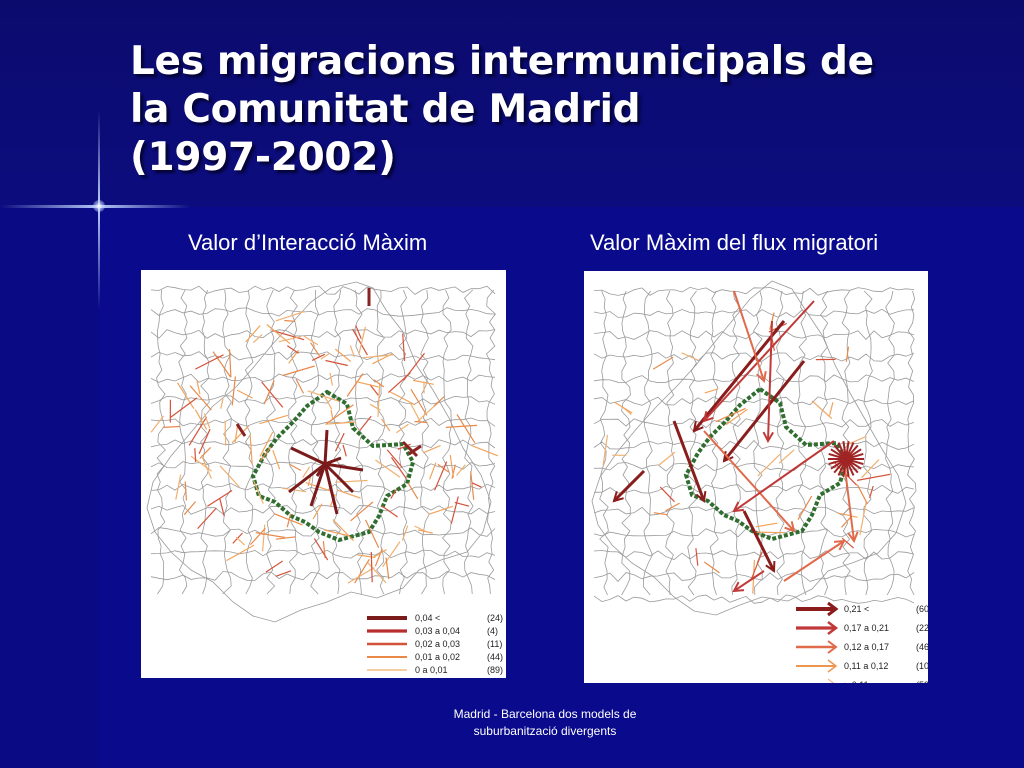 This screenshot has height=768, width=1024. I want to click on legend-entry: > 0,11 (52), so click(877, 680).